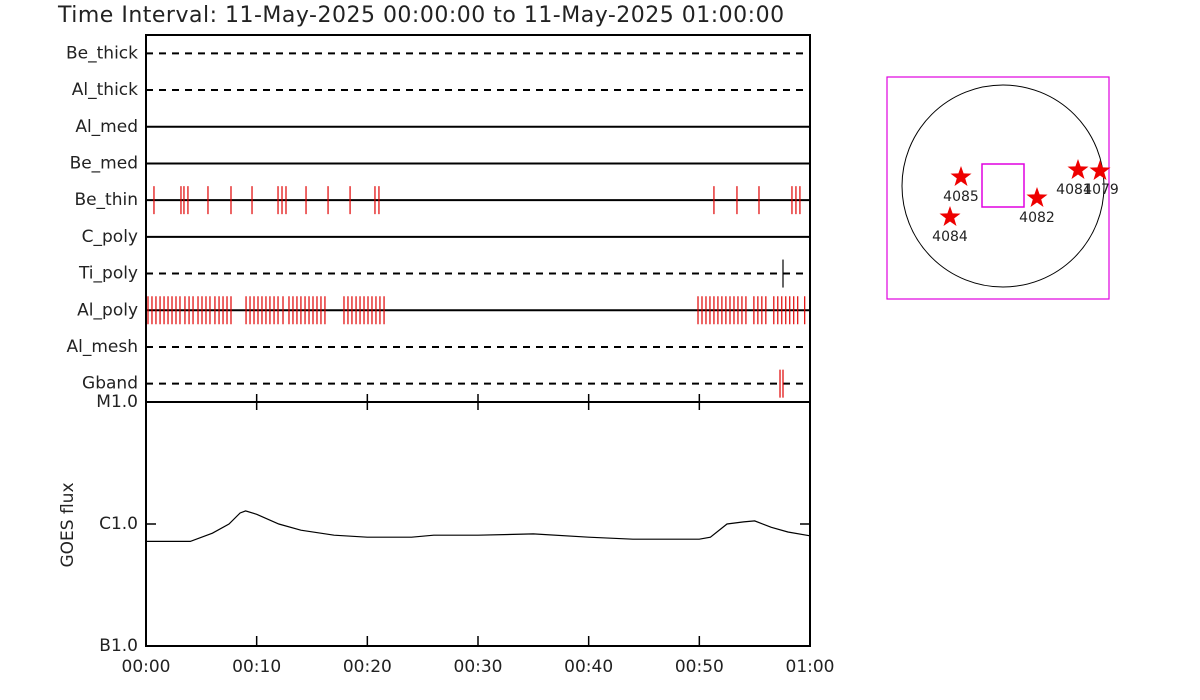  What do you see at coordinates (118, 524) in the screenshot?
I see `y-tick-label: C1.0` at bounding box center [118, 524].